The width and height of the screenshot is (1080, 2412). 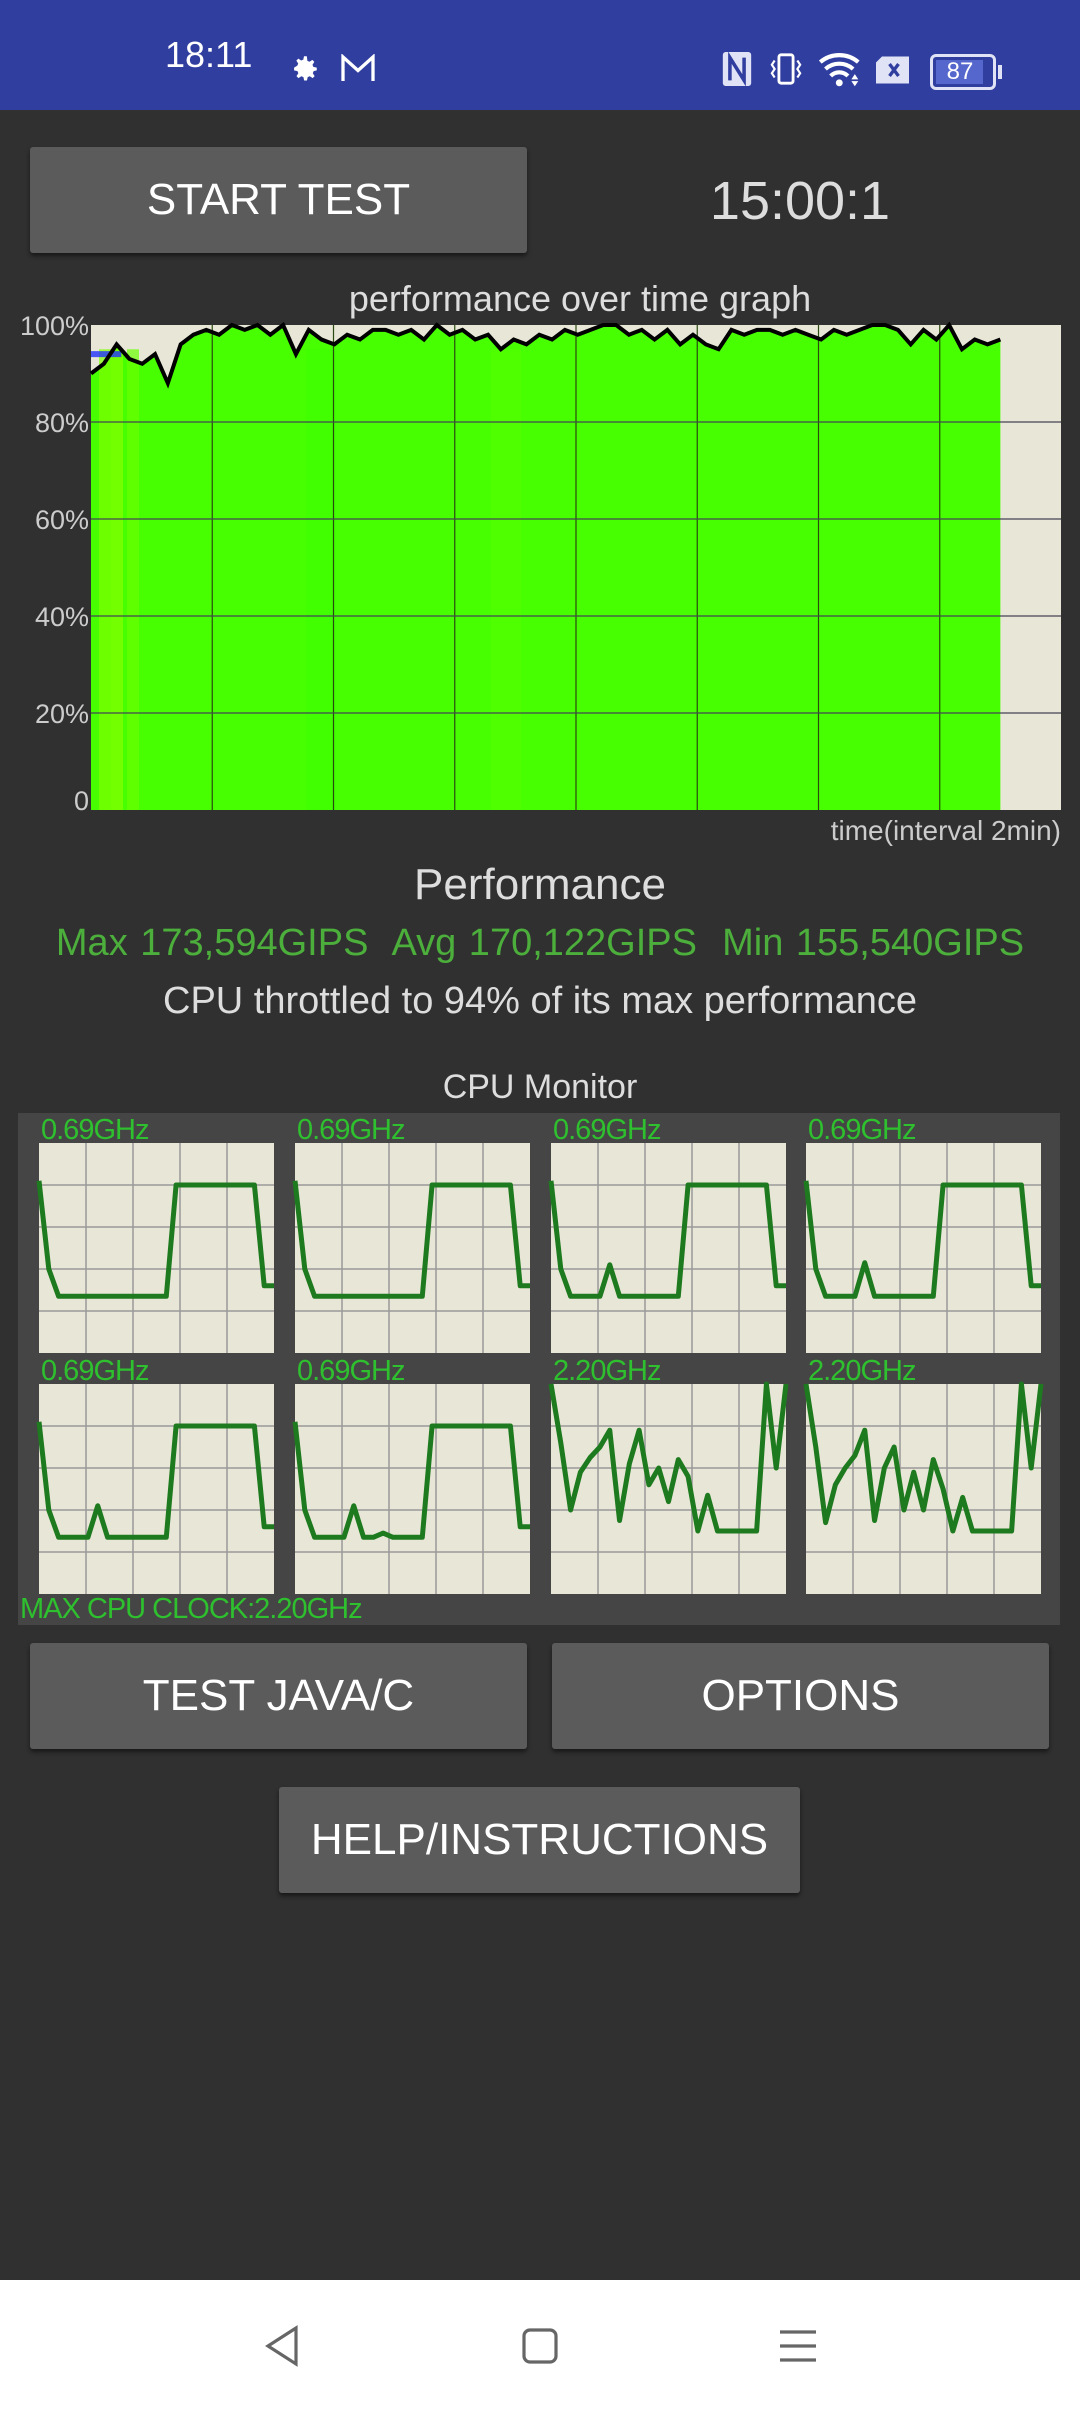 What do you see at coordinates (305, 68) in the screenshot?
I see `gear-icon` at bounding box center [305, 68].